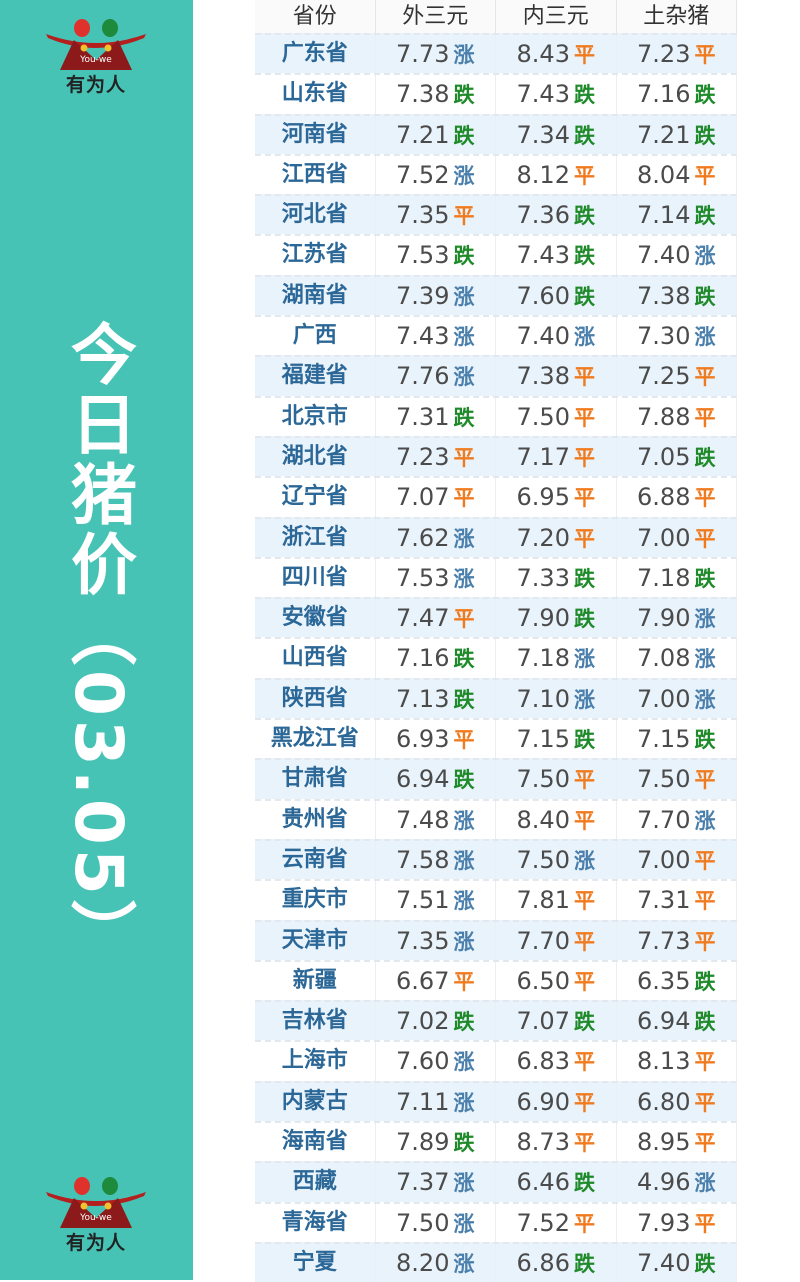 The height and width of the screenshot is (1282, 800). I want to click on price-cell: 7.47 平, so click(436, 618).